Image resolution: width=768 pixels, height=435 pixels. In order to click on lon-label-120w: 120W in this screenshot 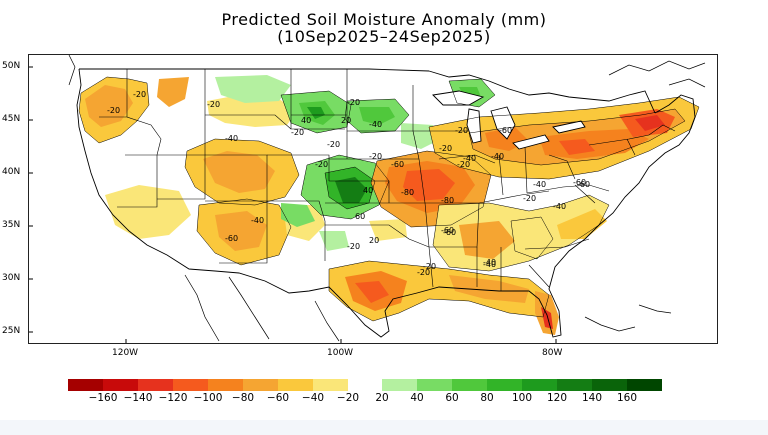, I will do `click(125, 353)`.